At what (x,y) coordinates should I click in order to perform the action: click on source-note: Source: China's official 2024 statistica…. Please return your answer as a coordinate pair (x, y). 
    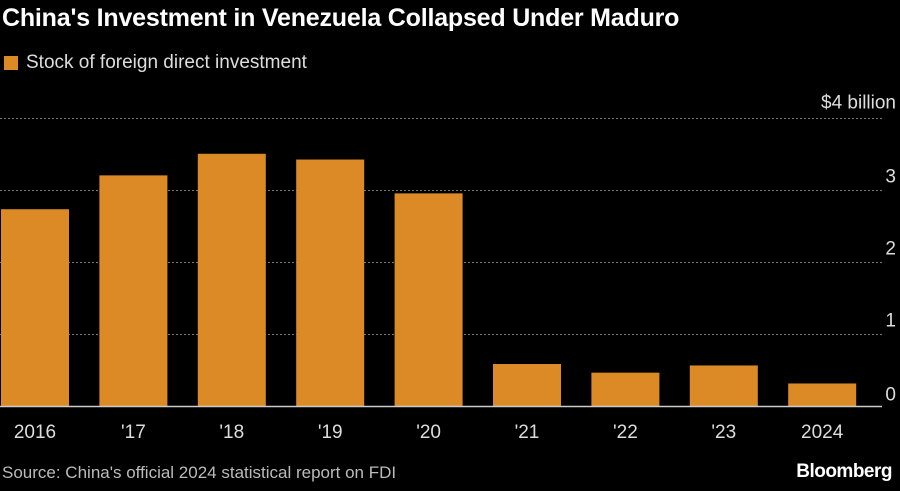
    Looking at the image, I should click on (199, 472).